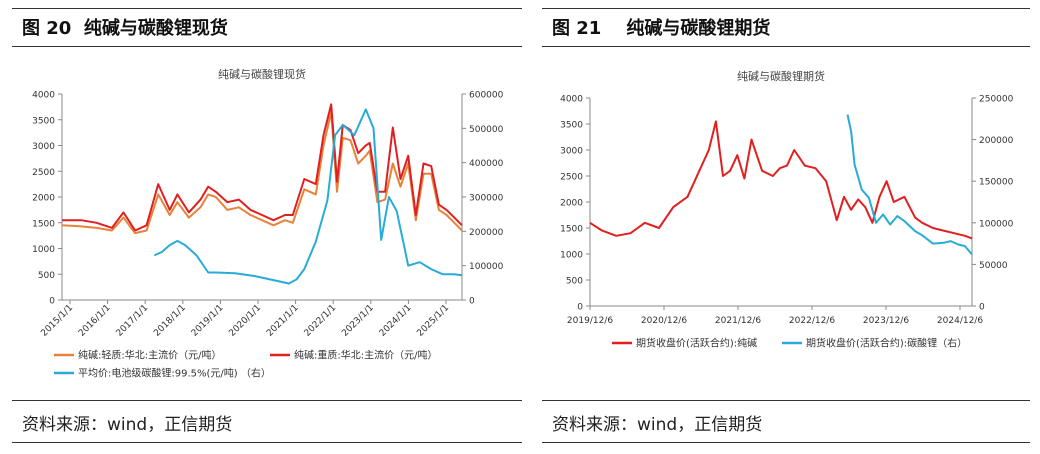 Image resolution: width=1040 pixels, height=454 pixels. What do you see at coordinates (57, 321) in the screenshot?
I see `x-tick-label: 2015/1/1` at bounding box center [57, 321].